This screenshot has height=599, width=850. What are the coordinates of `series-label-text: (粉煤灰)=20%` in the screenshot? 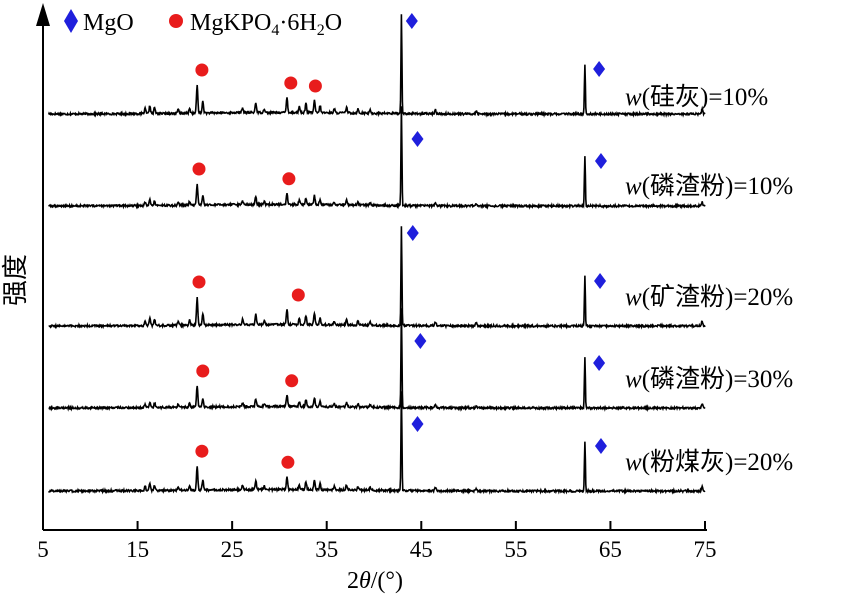 It's located at (718, 462).